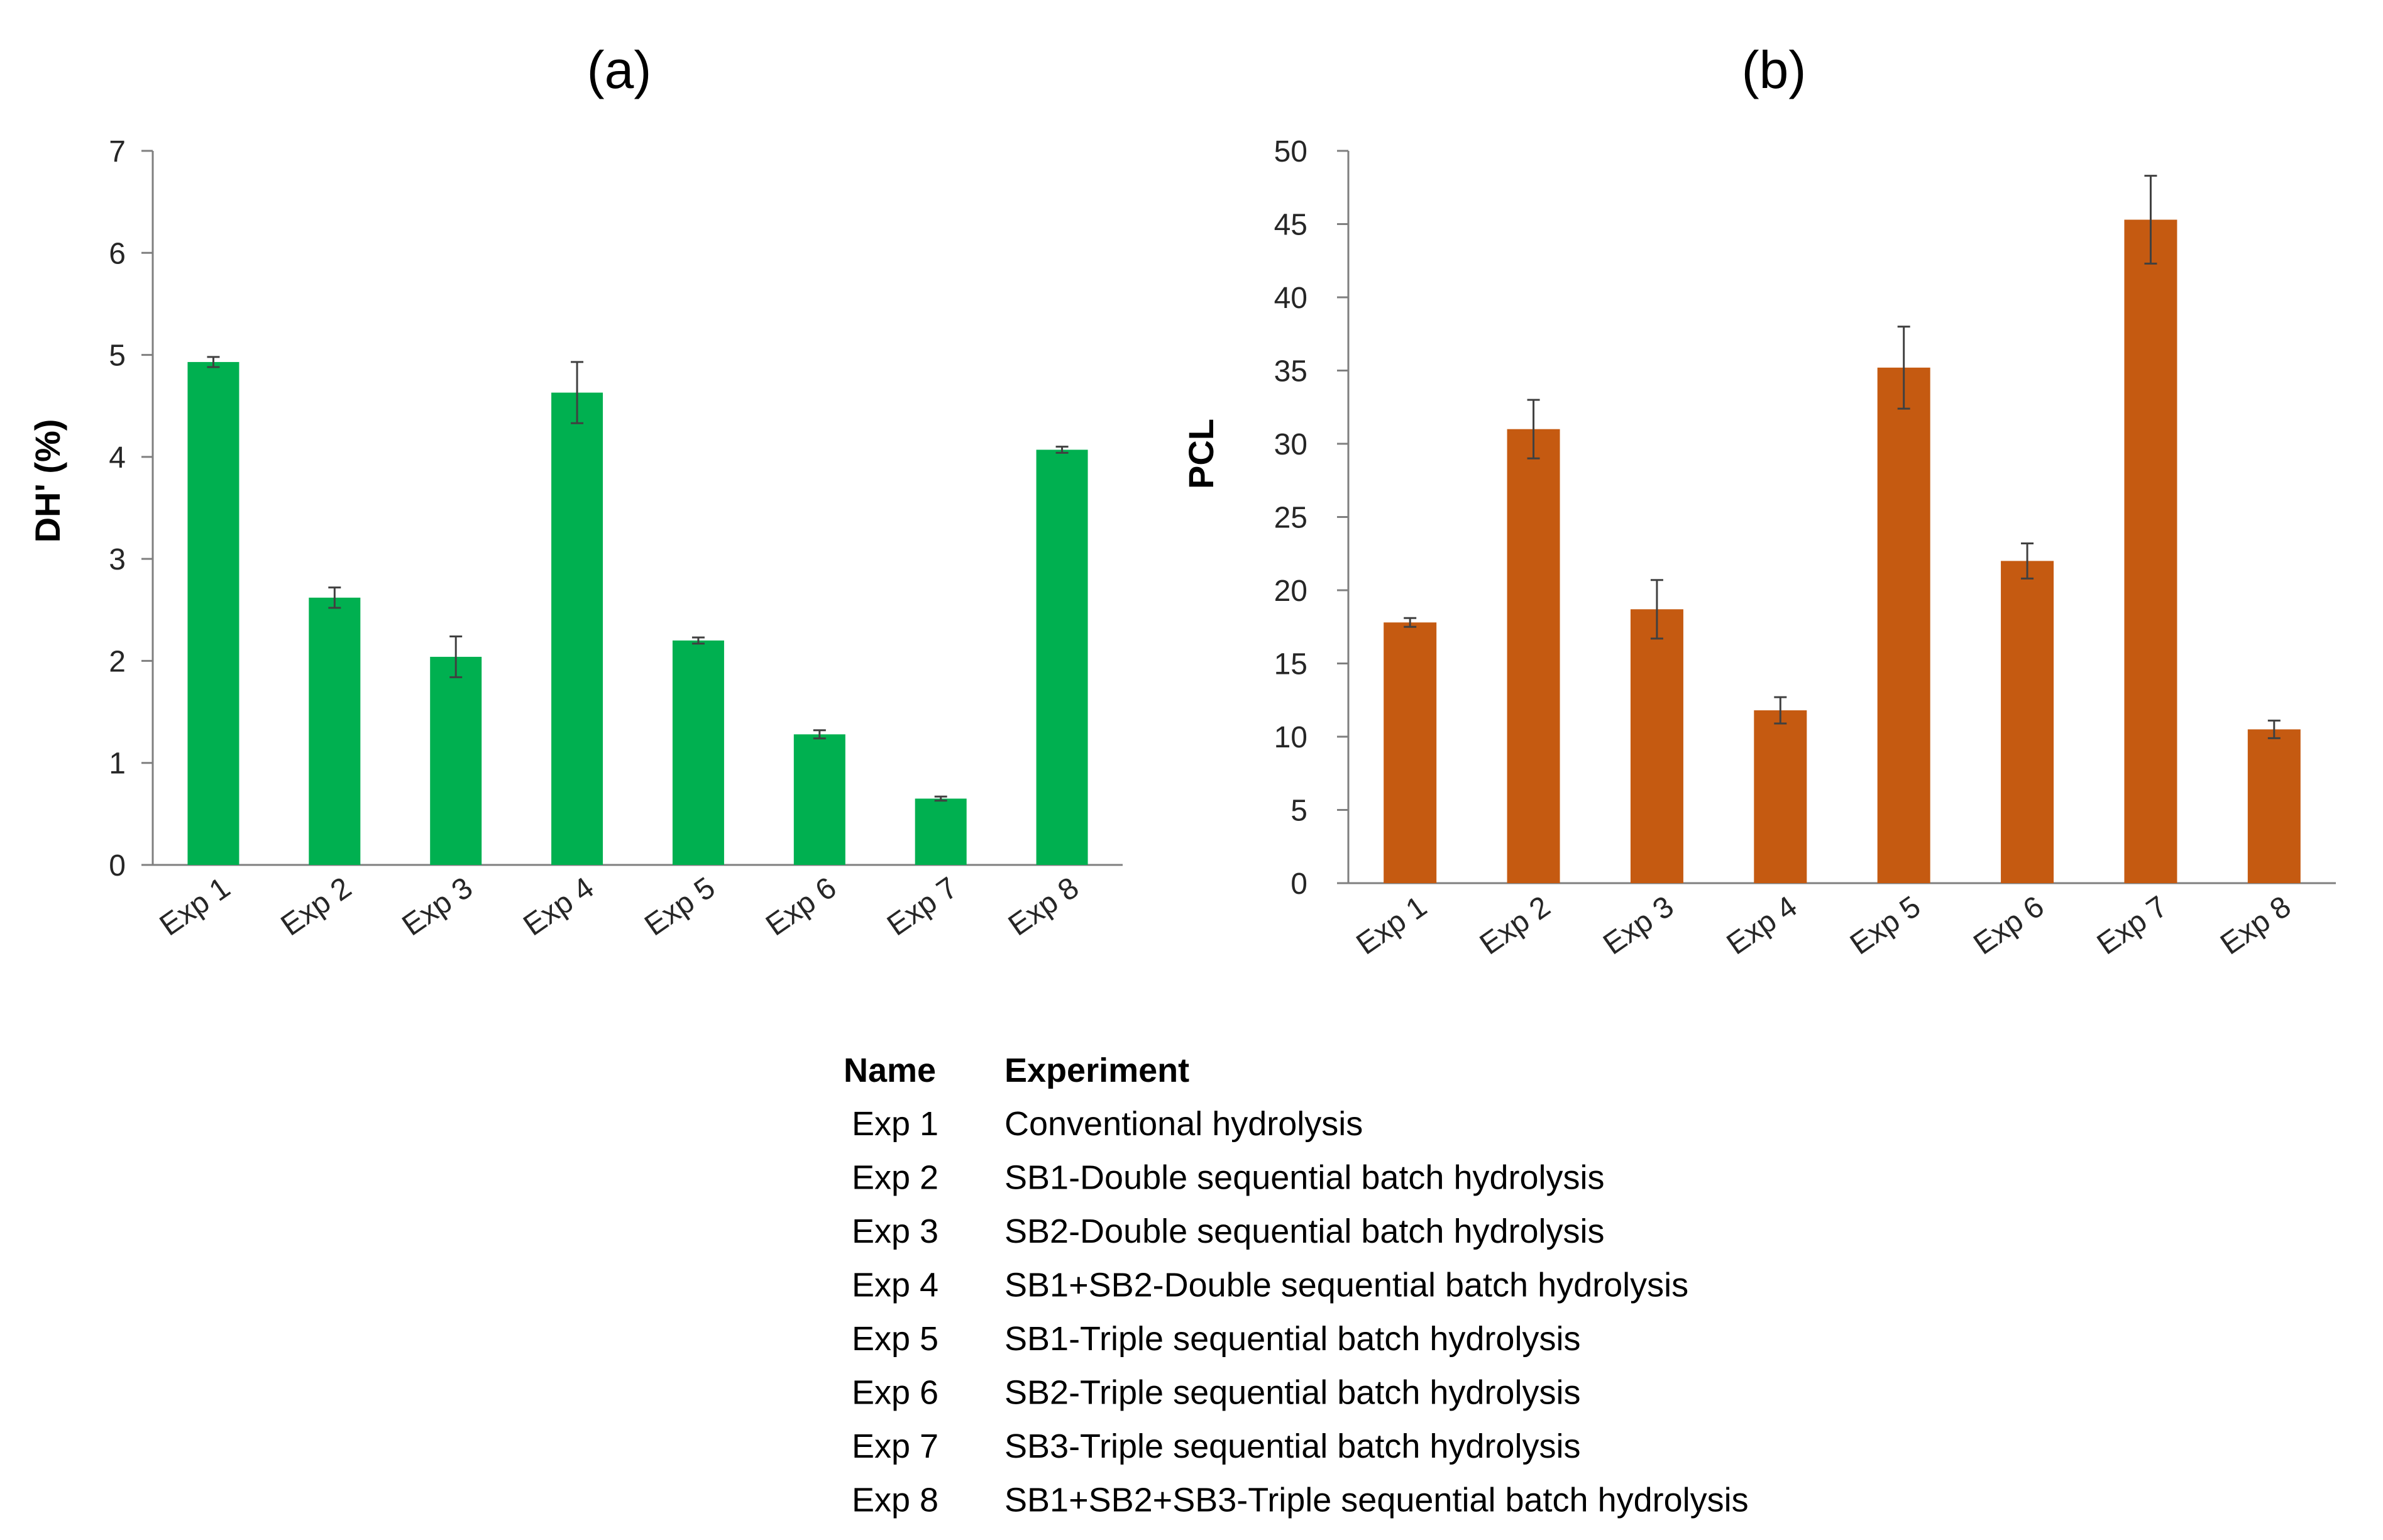 This screenshot has width=2383, height=1540. I want to click on chart-a-y-tick-label: 2, so click(117, 661).